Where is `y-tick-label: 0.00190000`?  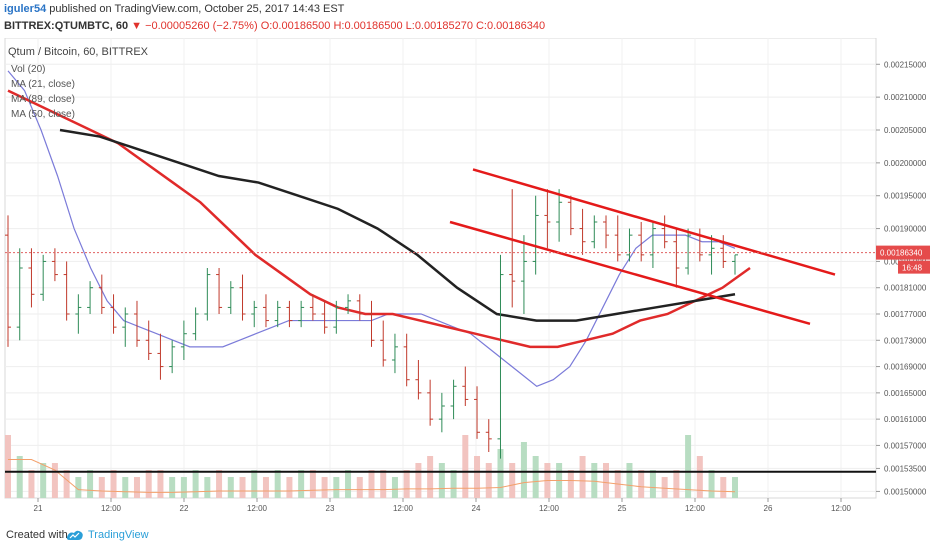 y-tick-label: 0.00190000 is located at coordinates (905, 229).